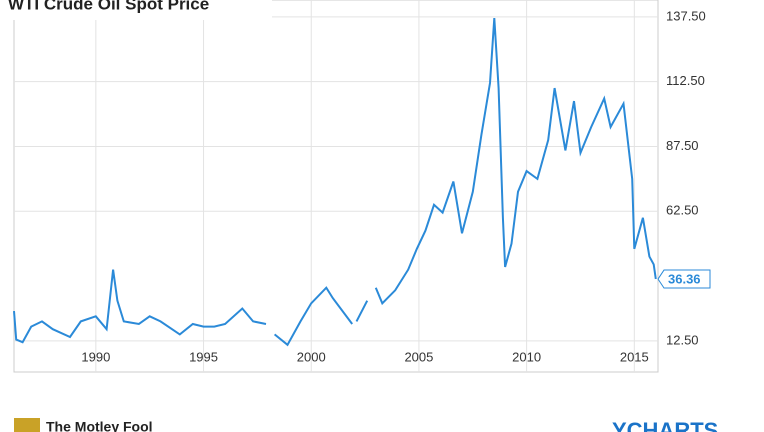 Image resolution: width=764 pixels, height=432 pixels. I want to click on brand: YCHARTS, so click(665, 425).